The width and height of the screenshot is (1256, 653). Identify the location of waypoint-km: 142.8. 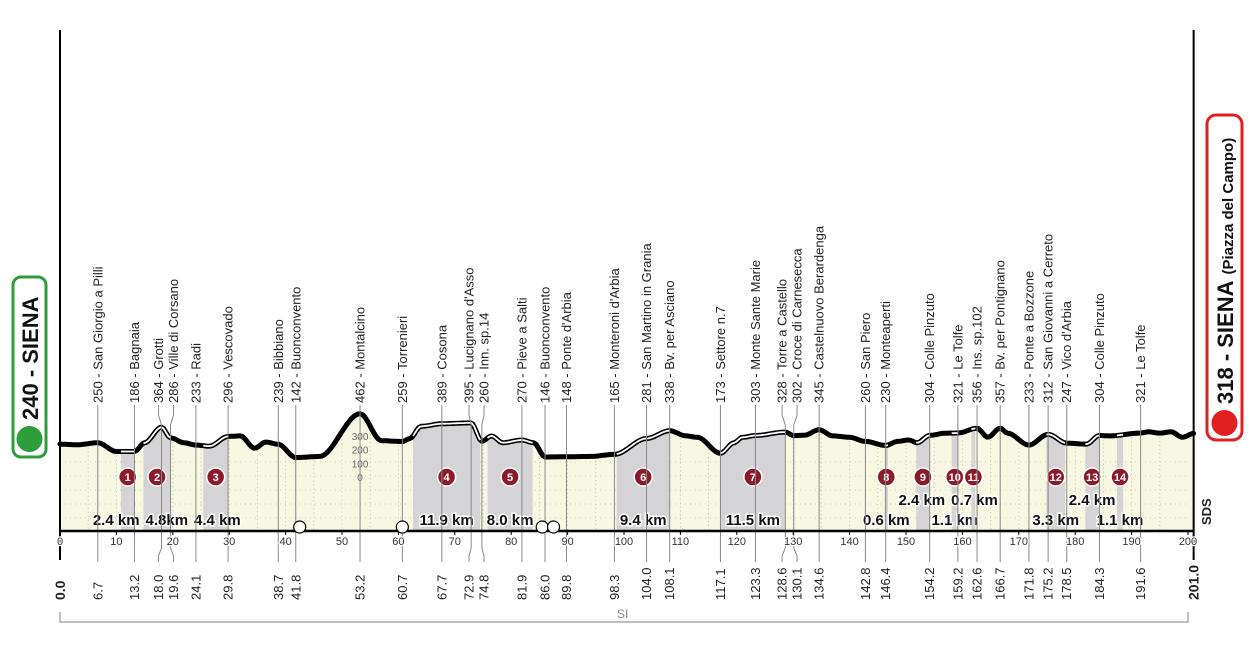
(865, 583).